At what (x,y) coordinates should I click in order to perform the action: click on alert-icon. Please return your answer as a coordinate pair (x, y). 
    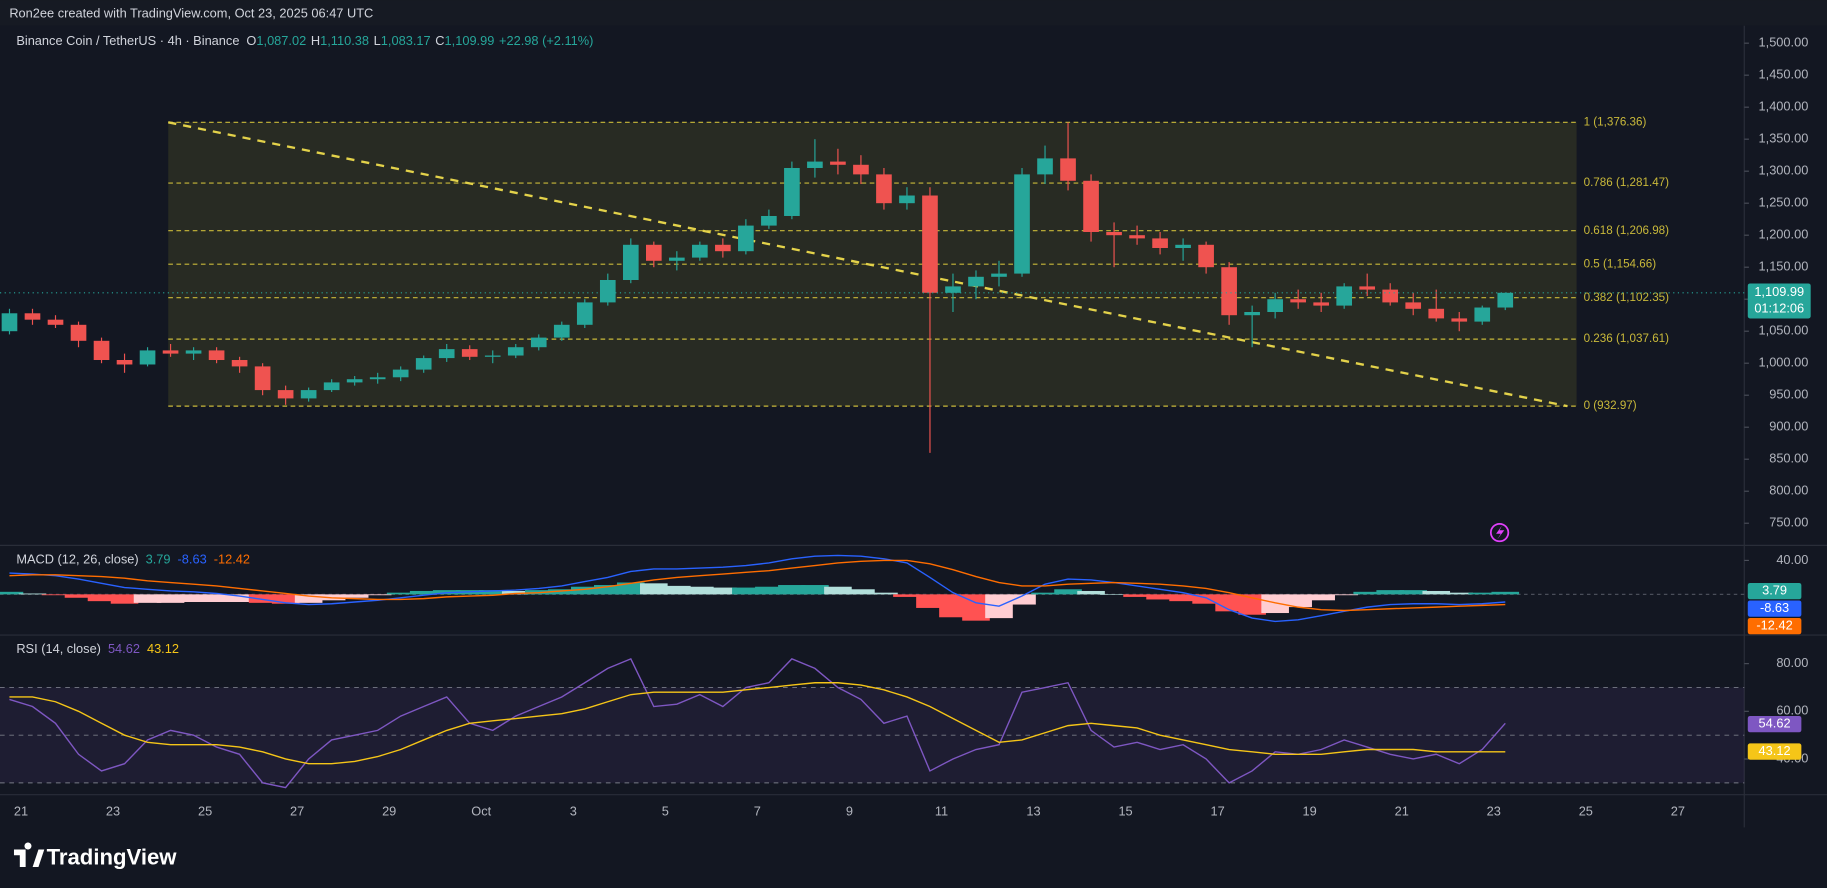
    Looking at the image, I should click on (1499, 532).